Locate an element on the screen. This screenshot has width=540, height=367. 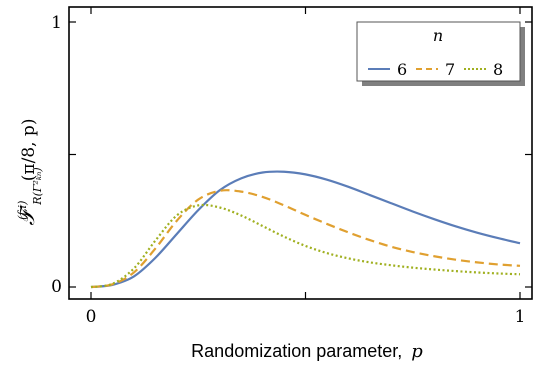
y-axis-title-args: (π/8, p) is located at coordinates (29, 150).